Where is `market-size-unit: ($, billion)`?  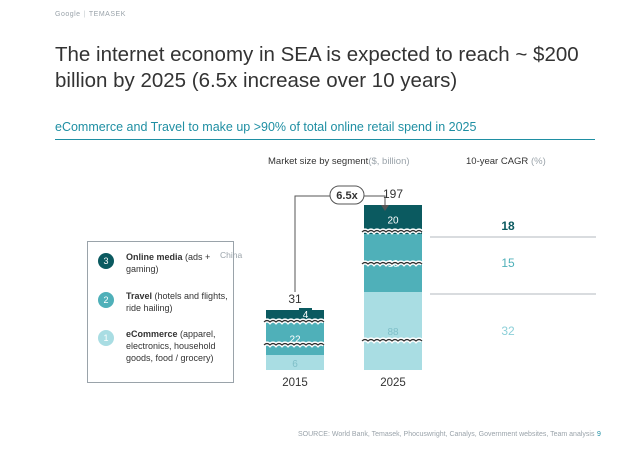
market-size-unit: ($, billion) is located at coordinates (389, 161).